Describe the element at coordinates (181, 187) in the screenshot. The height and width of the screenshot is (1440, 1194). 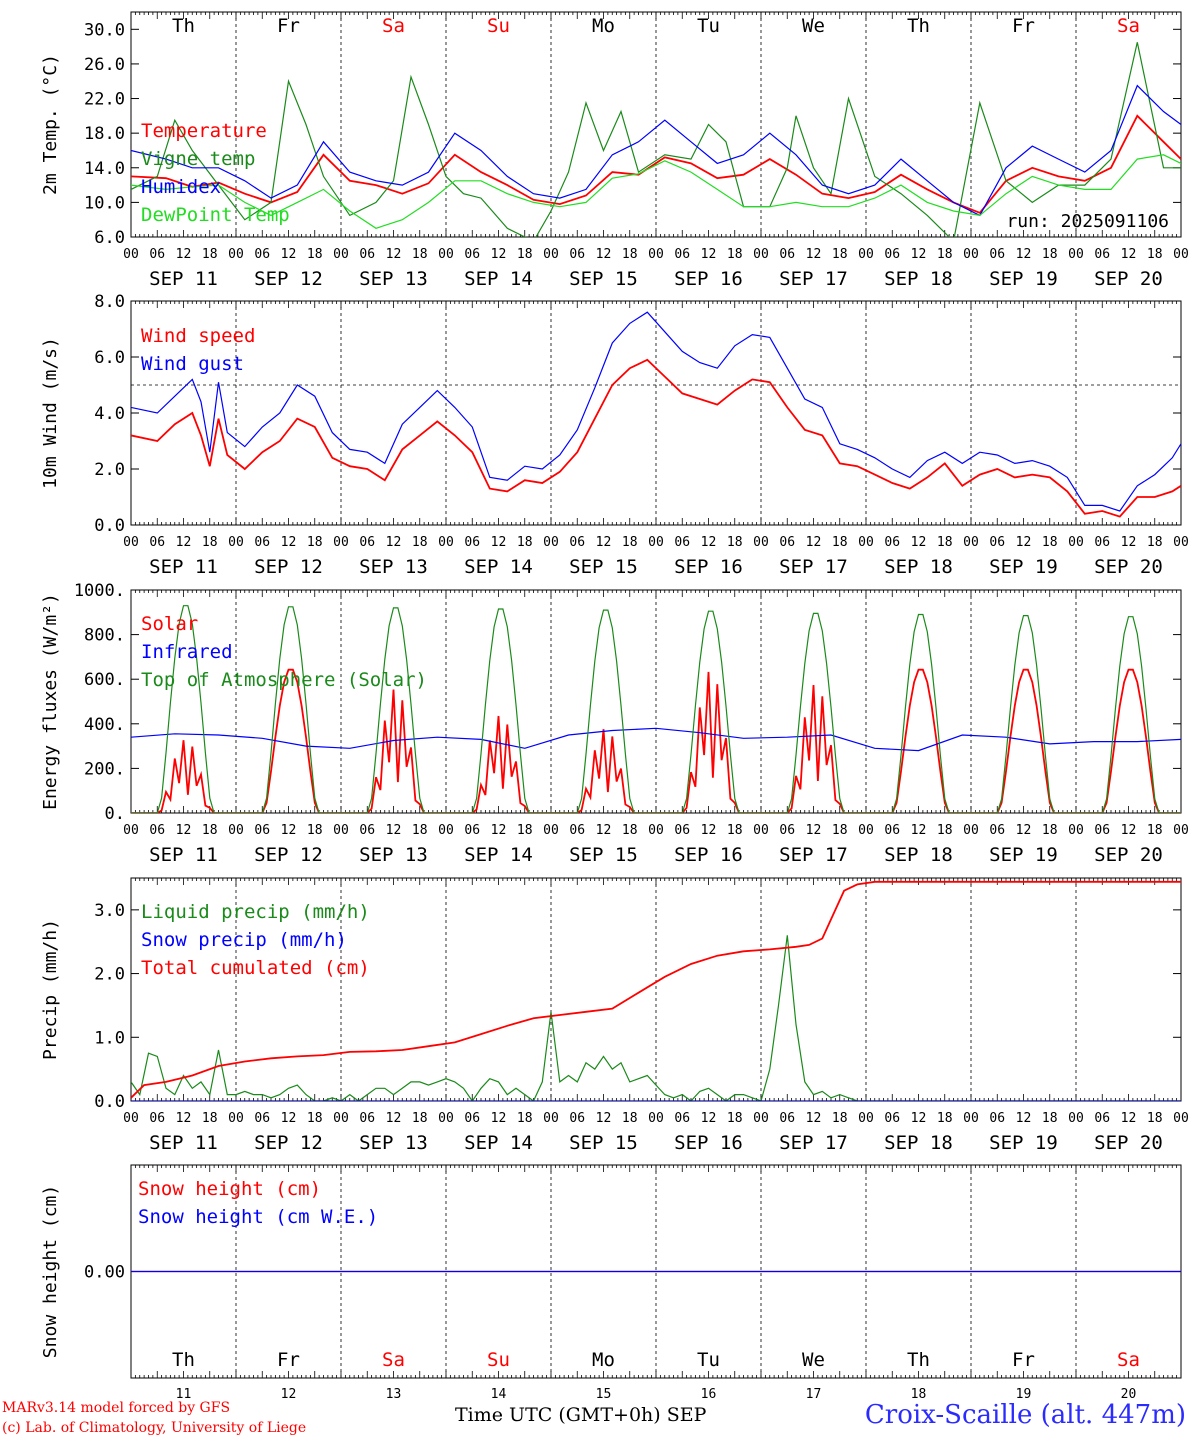
I see `legend-entry: Humidex` at that location.